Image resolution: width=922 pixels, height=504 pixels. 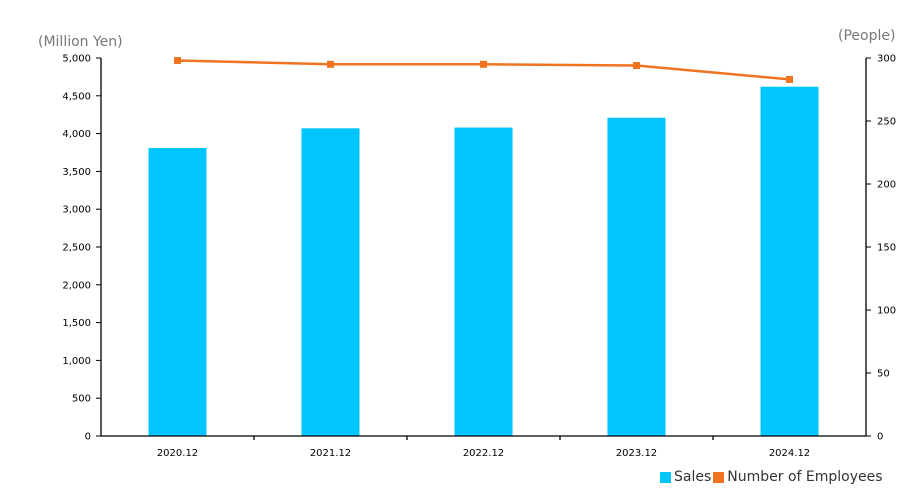 I want to click on right-axis-unit-label: (People), so click(x=866, y=36).